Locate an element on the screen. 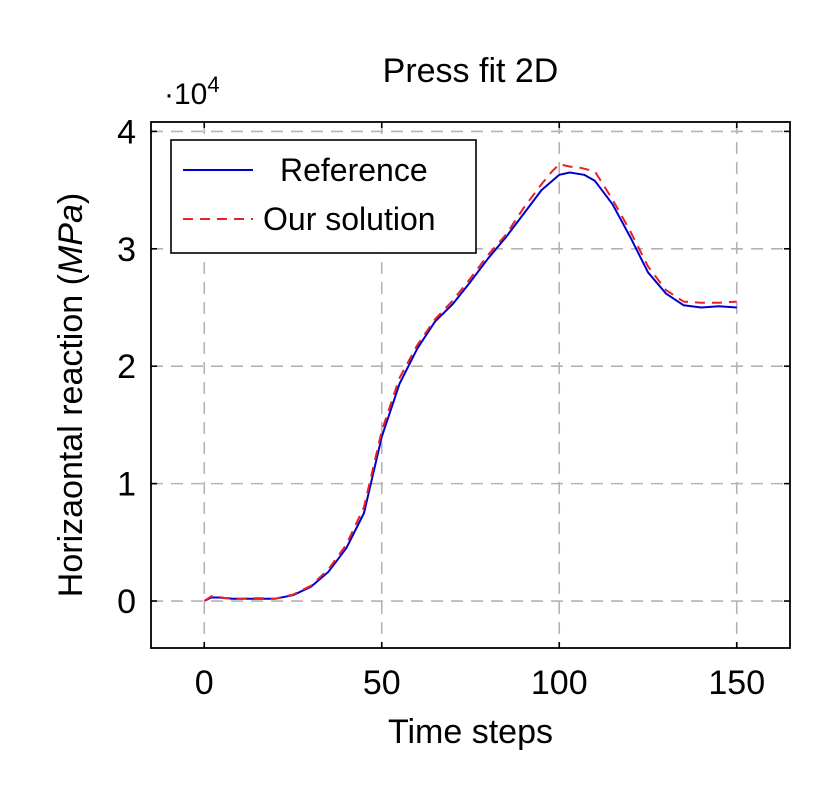  y-axis-multiplier: ·104 is located at coordinates (192, 91).